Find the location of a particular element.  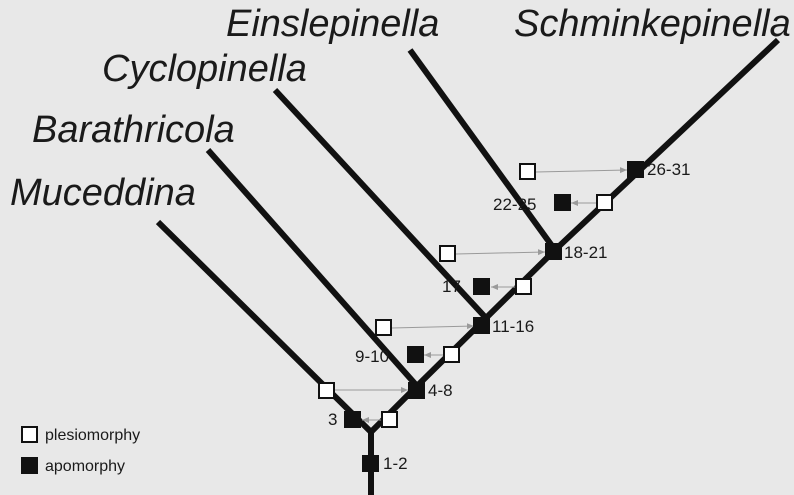

branch-barathricola is located at coordinates (312, 268).